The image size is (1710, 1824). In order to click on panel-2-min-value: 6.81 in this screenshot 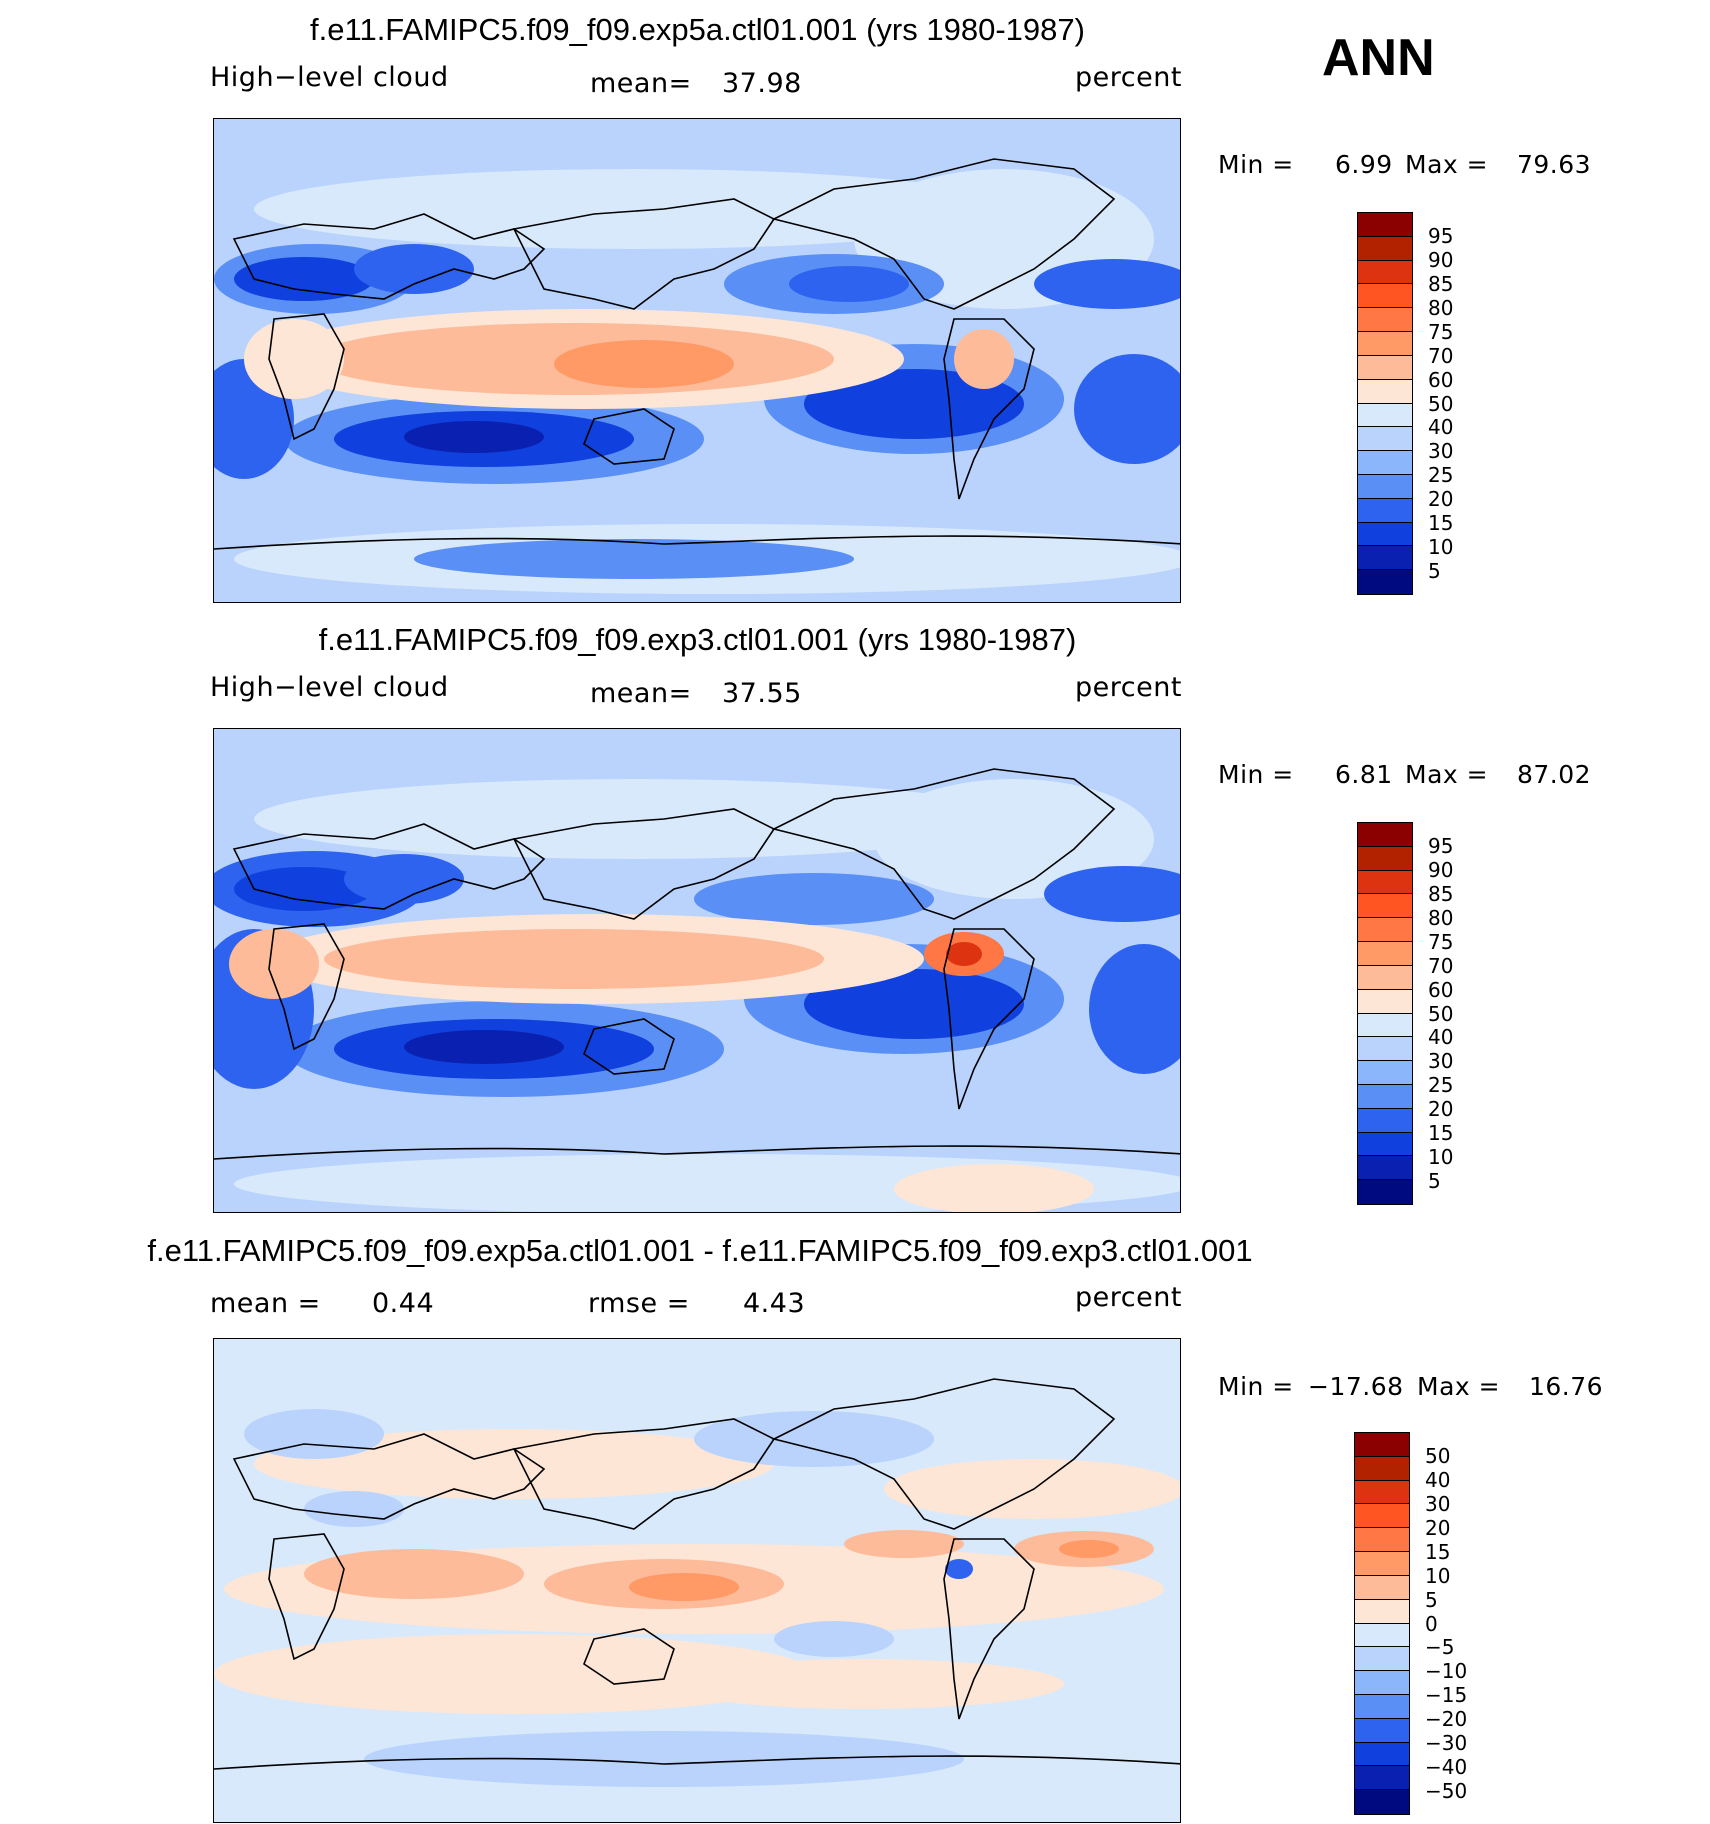, I will do `click(1364, 774)`.